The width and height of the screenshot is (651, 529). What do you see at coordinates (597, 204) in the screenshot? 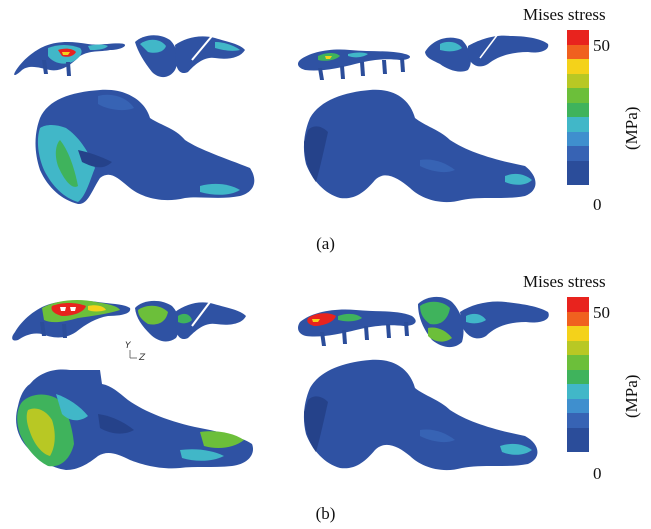
I see `tick-min-a: 0` at bounding box center [597, 204].